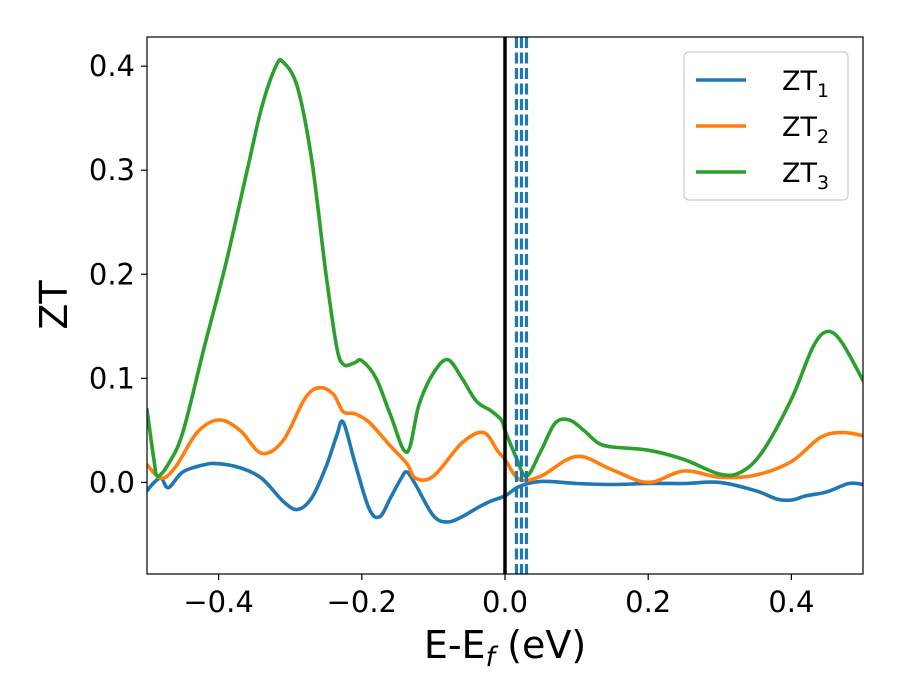 The width and height of the screenshot is (900, 700). What do you see at coordinates (805, 84) in the screenshot?
I see `legend-label: ZT1` at bounding box center [805, 84].